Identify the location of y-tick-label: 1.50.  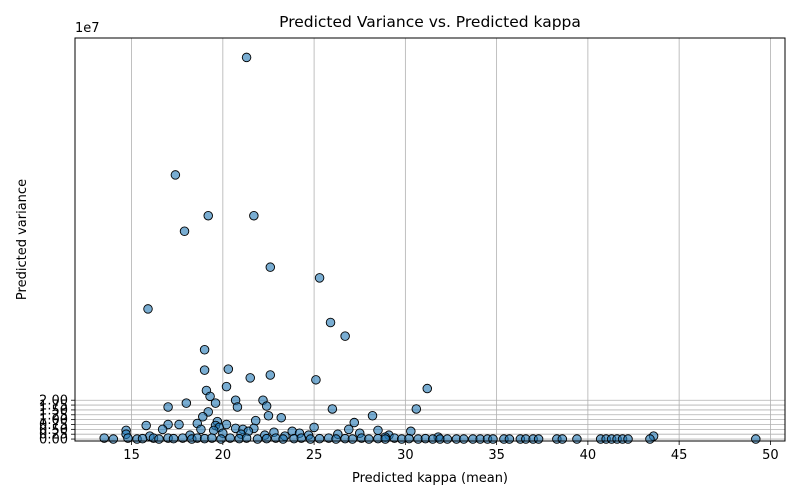
(53, 410).